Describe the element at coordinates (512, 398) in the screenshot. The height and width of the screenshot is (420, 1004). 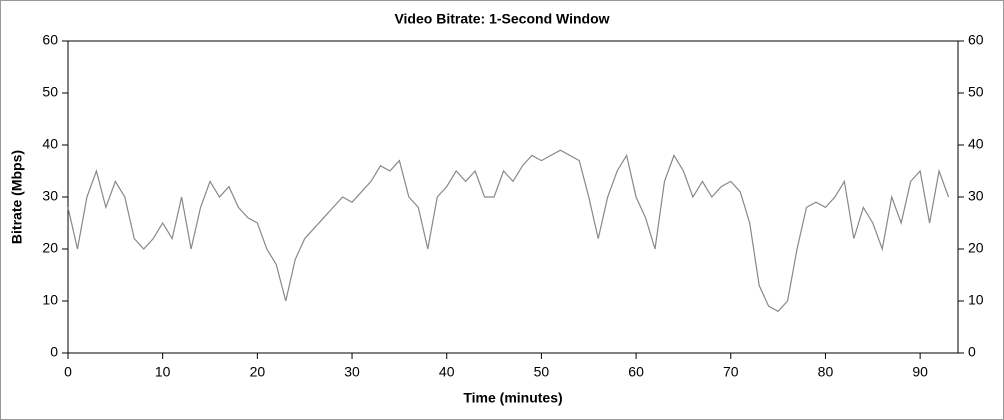
I see `x-axis-label: Time (minutes)` at that location.